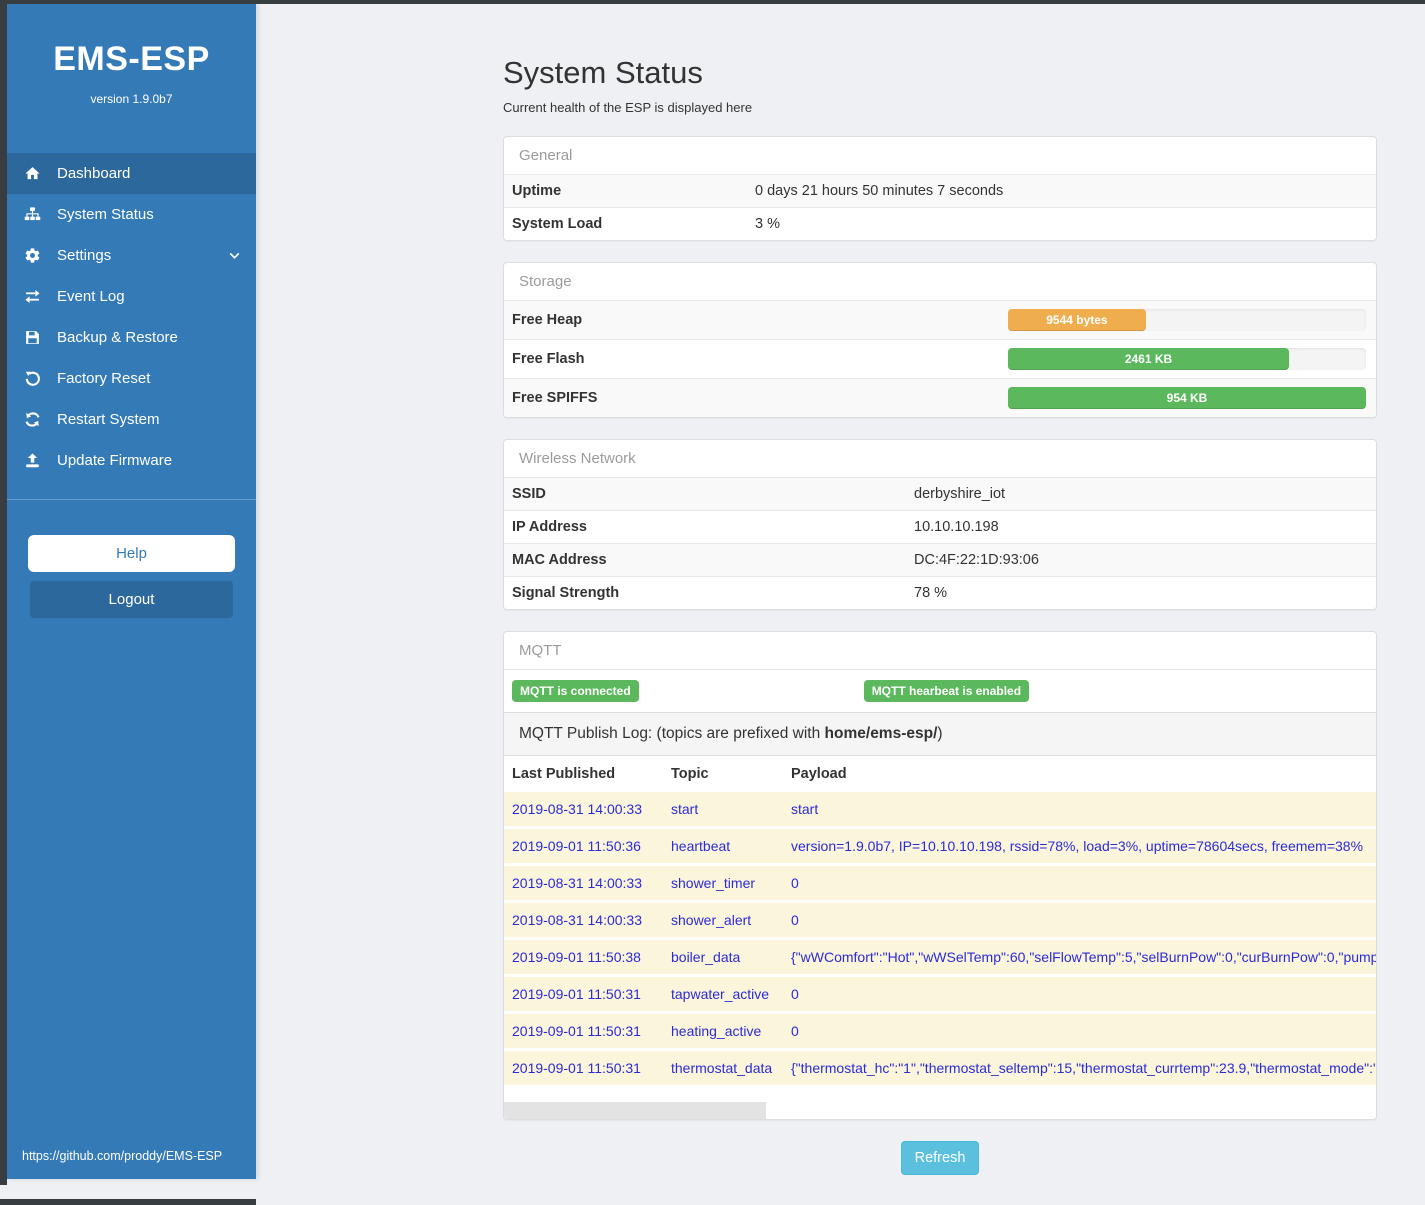  I want to click on sidebar-item-backup-restore: Backup & Restore, so click(131, 337).